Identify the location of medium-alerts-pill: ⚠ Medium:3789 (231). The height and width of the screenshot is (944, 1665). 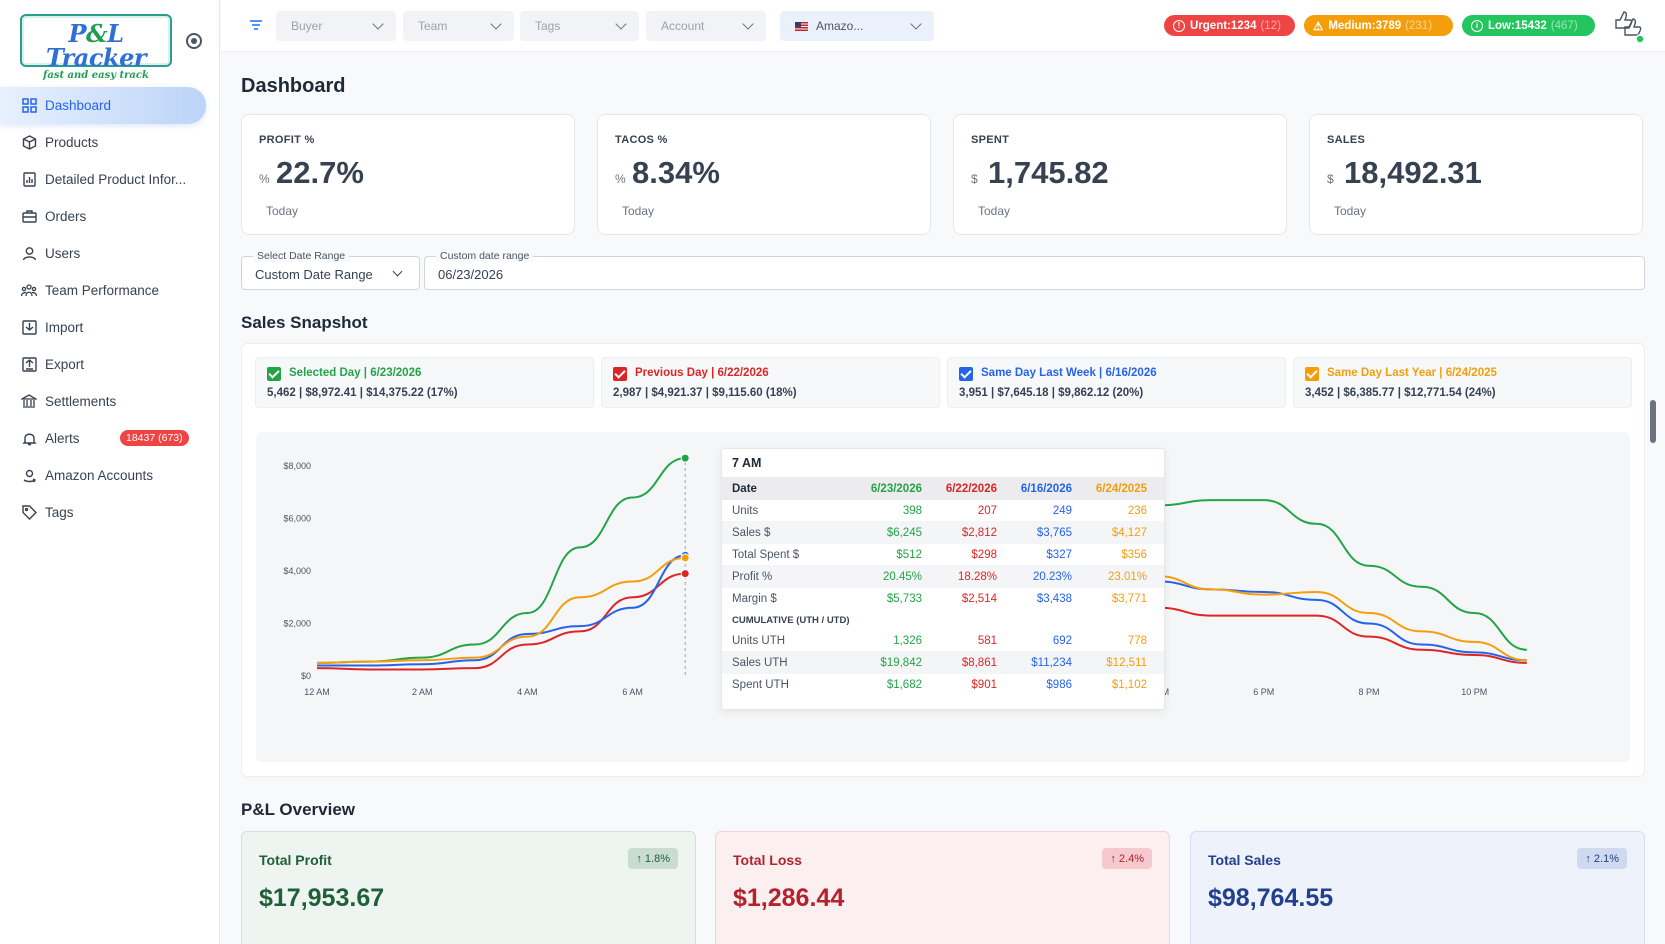
(1378, 25).